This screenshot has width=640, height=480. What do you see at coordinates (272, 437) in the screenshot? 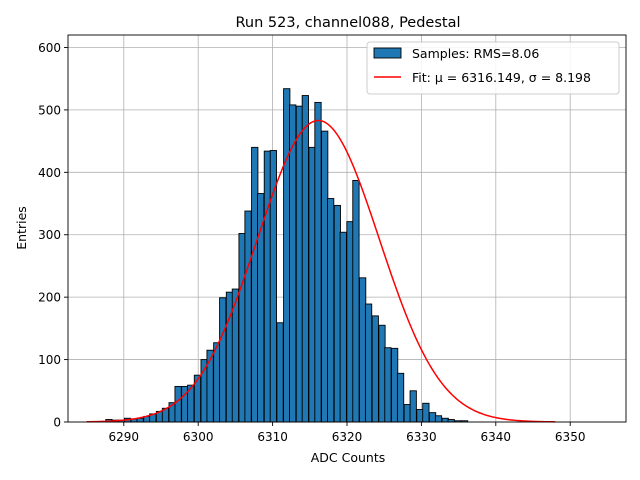
I see `x-tick-label: 6310` at bounding box center [272, 437].